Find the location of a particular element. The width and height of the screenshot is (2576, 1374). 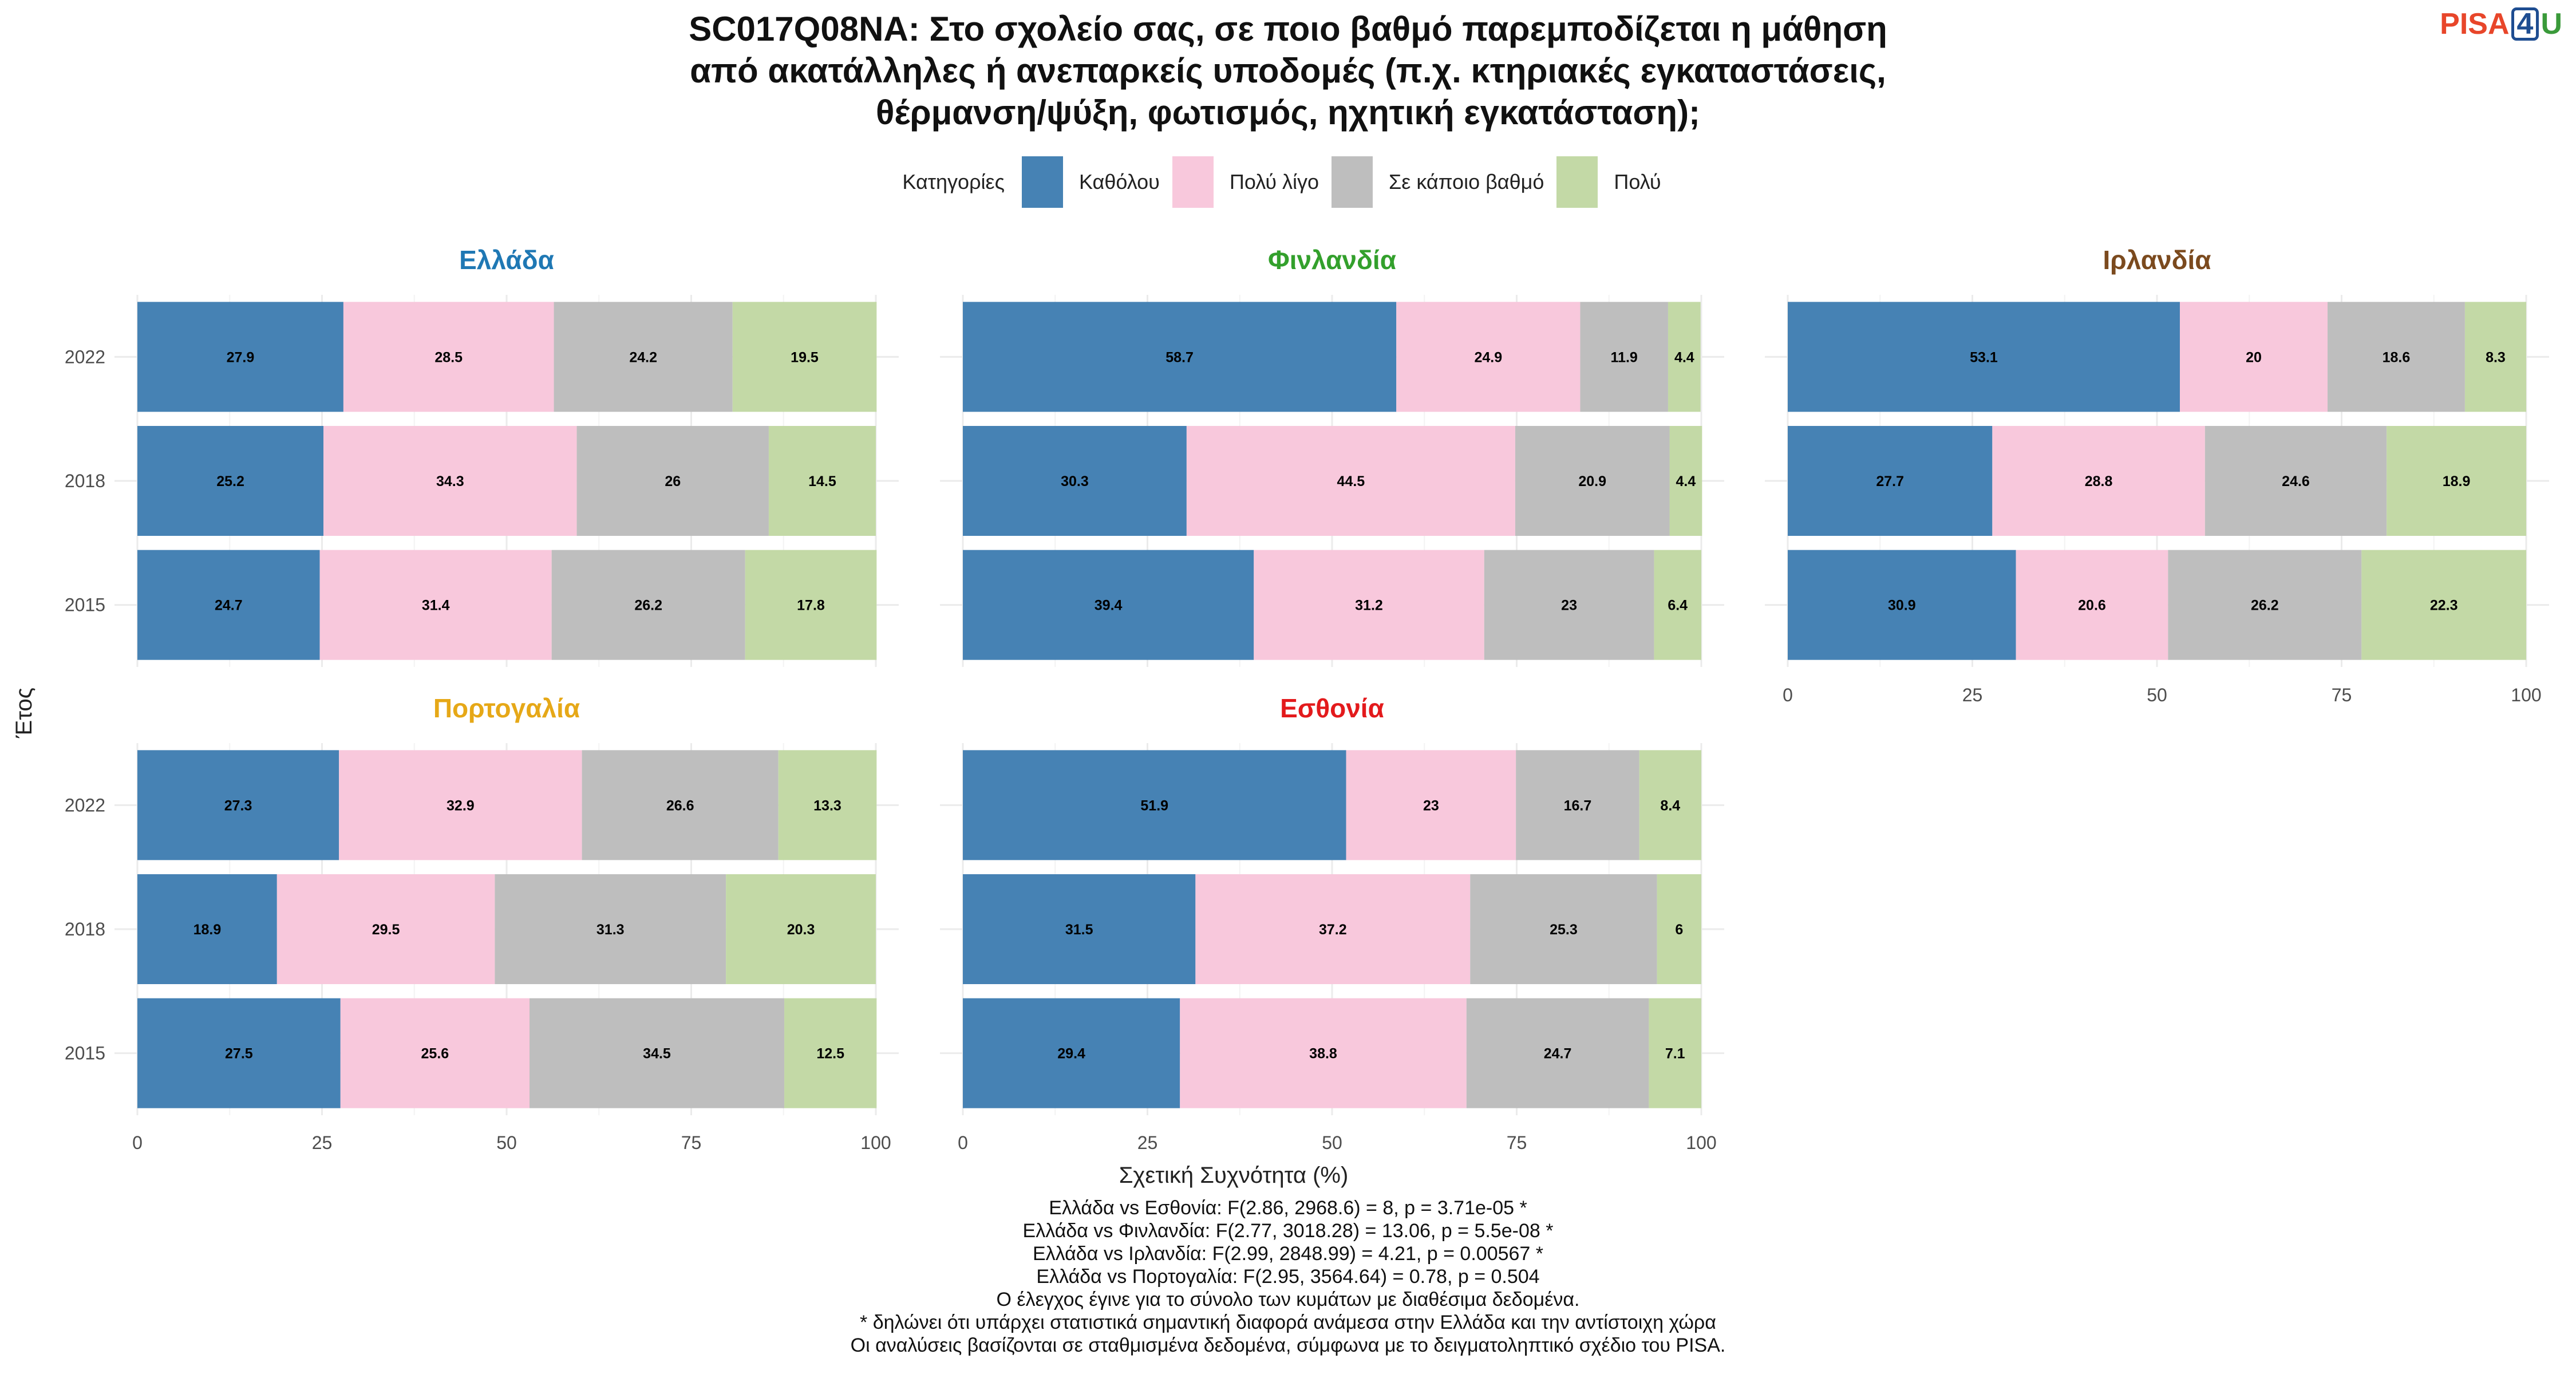

legend-item-poly: Πολύ is located at coordinates (1608, 182).